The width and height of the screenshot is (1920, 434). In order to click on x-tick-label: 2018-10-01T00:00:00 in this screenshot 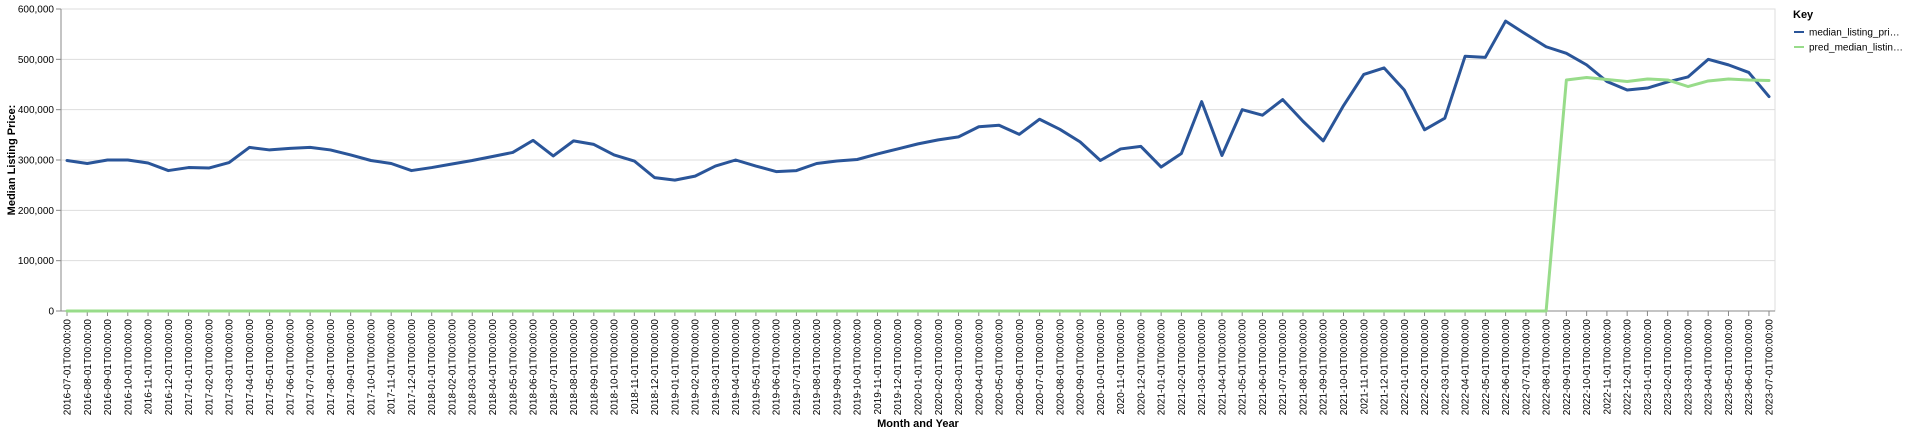, I will do `click(615, 367)`.